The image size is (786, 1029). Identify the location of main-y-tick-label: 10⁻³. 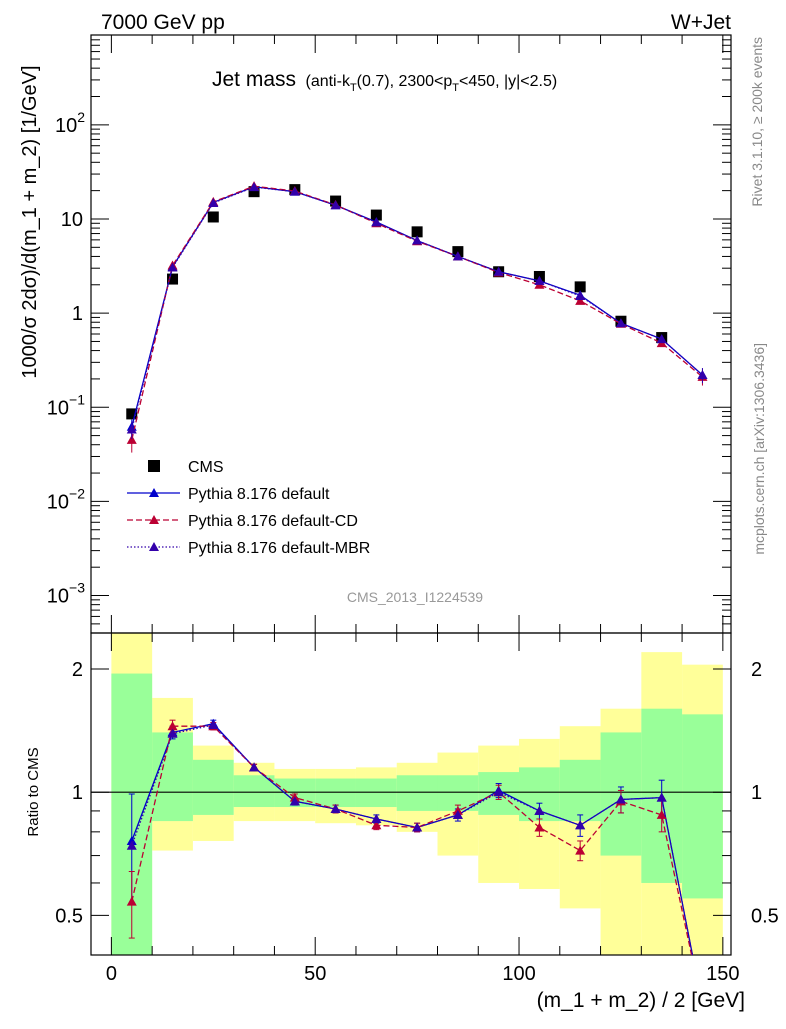
(66, 594).